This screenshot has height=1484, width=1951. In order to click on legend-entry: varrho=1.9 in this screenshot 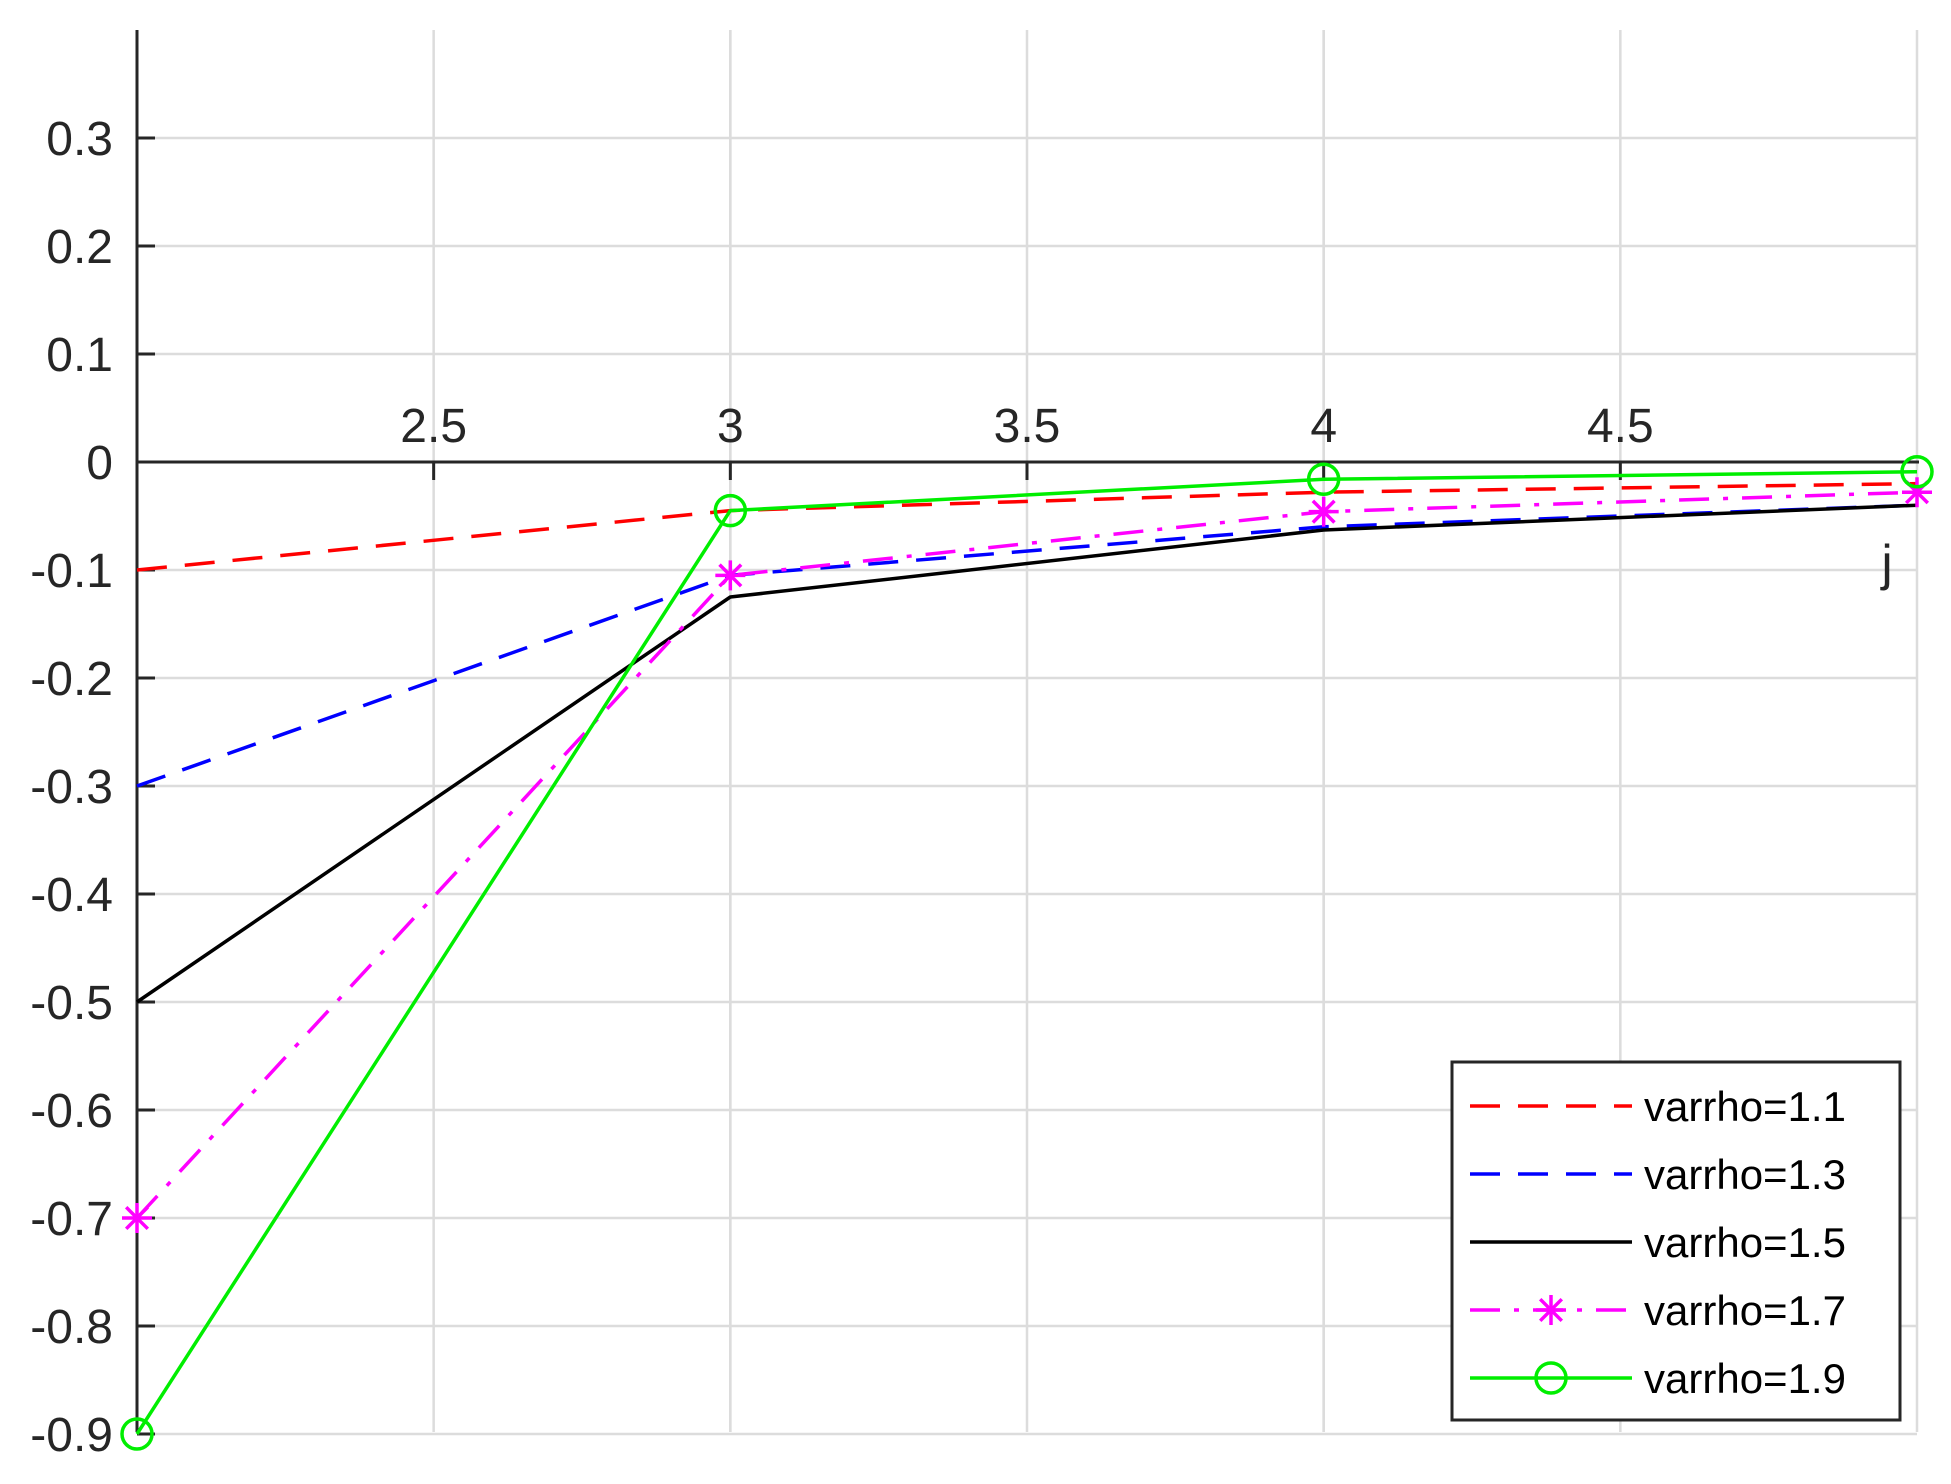, I will do `click(1658, 1378)`.